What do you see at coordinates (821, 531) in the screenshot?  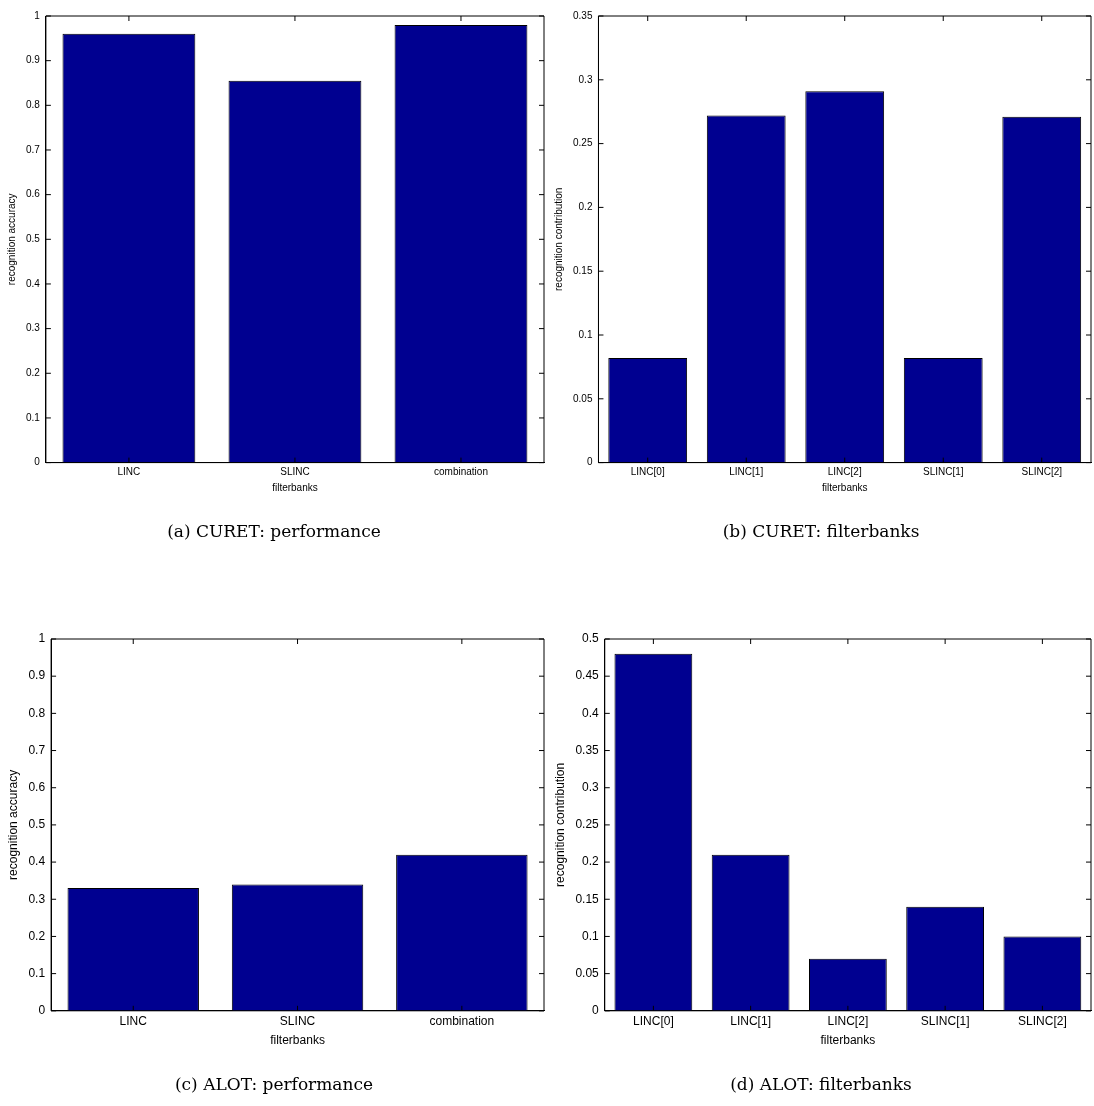 I see `text: (b) CURET: filterbanks` at bounding box center [821, 531].